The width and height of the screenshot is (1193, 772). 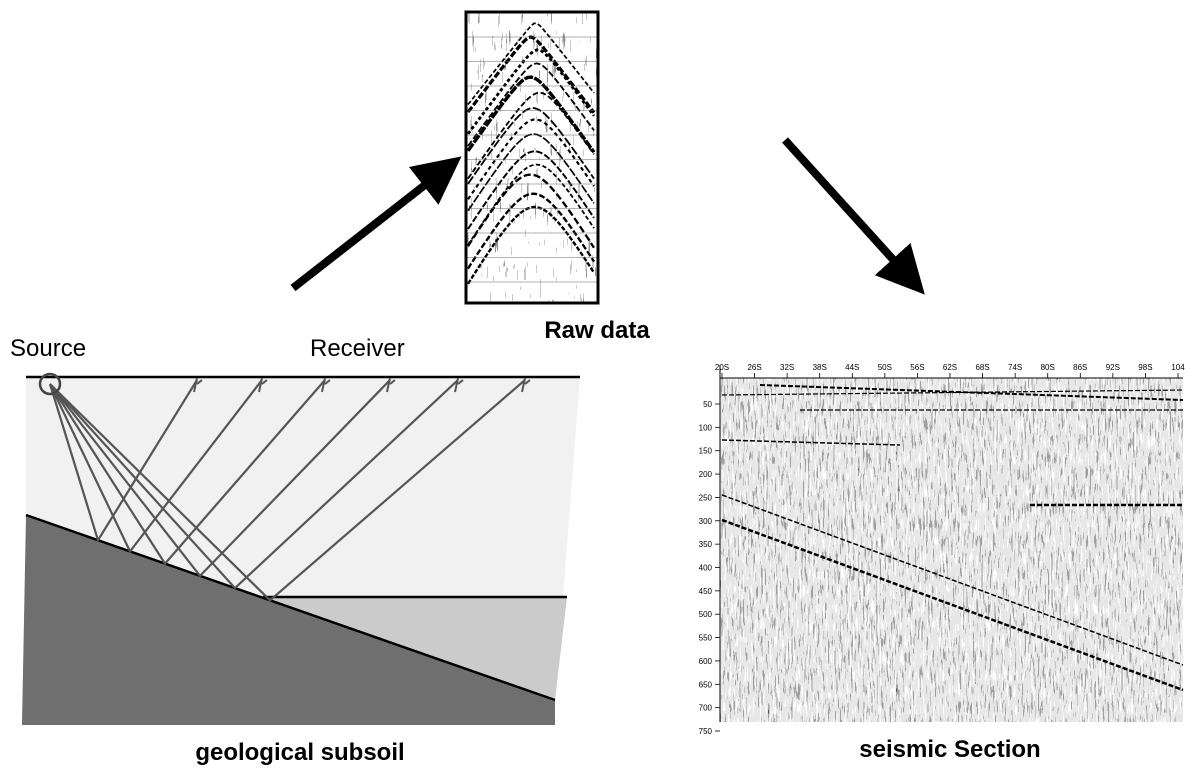 I want to click on rays, so click(x=289, y=489).